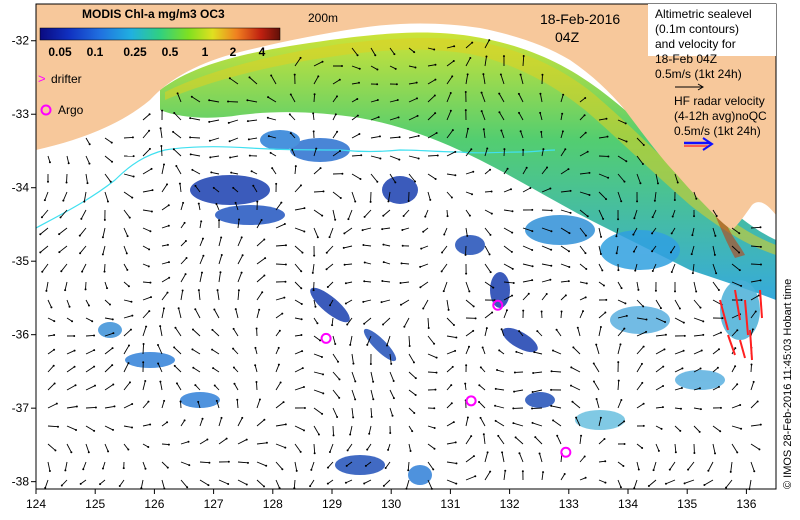  I want to click on lon-tick-label: 126, so click(154, 504).